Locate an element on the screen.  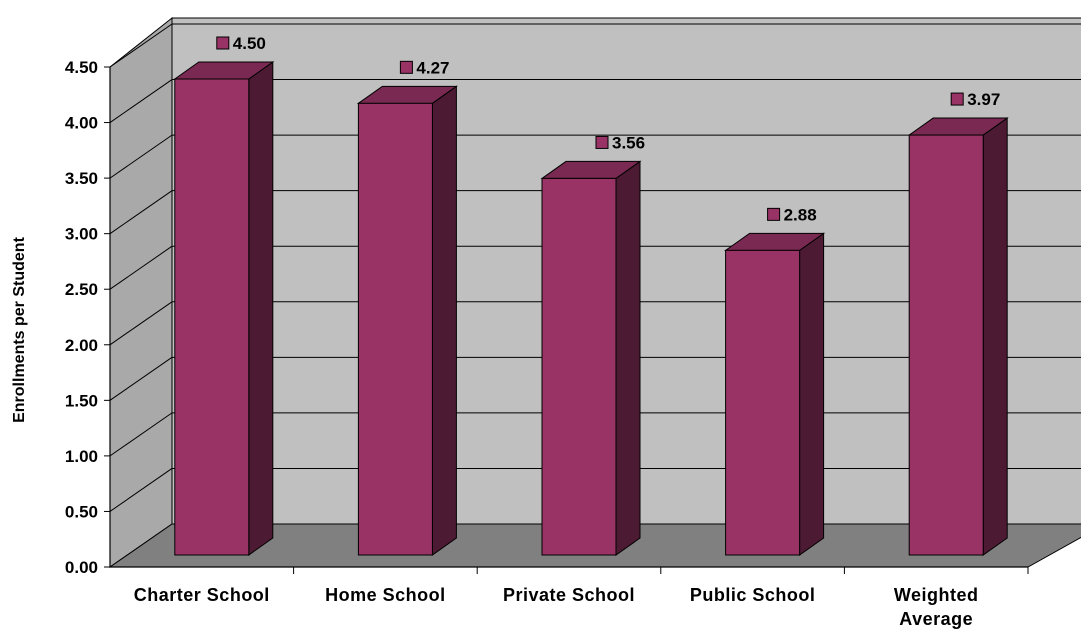
y-tick-label: 2.50 is located at coordinates (81, 289).